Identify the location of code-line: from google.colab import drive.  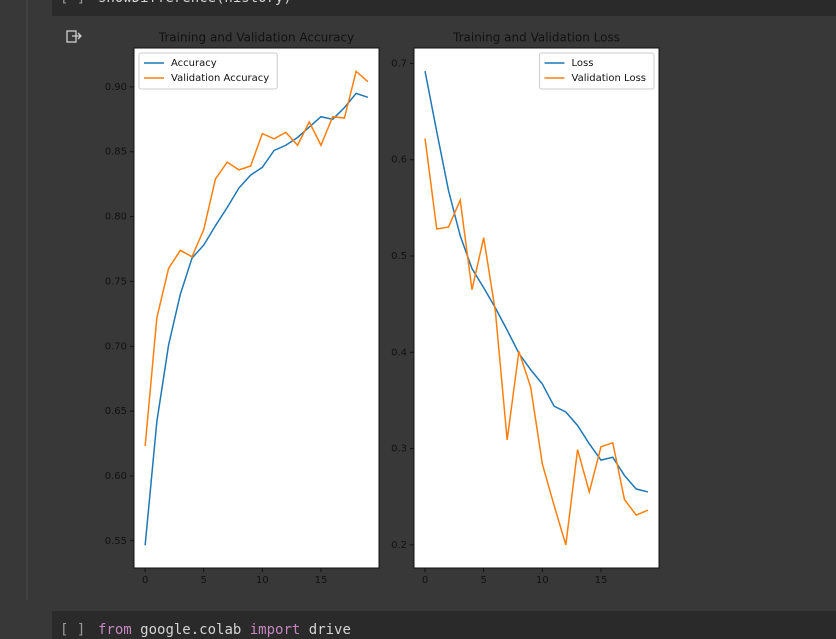
(224, 630).